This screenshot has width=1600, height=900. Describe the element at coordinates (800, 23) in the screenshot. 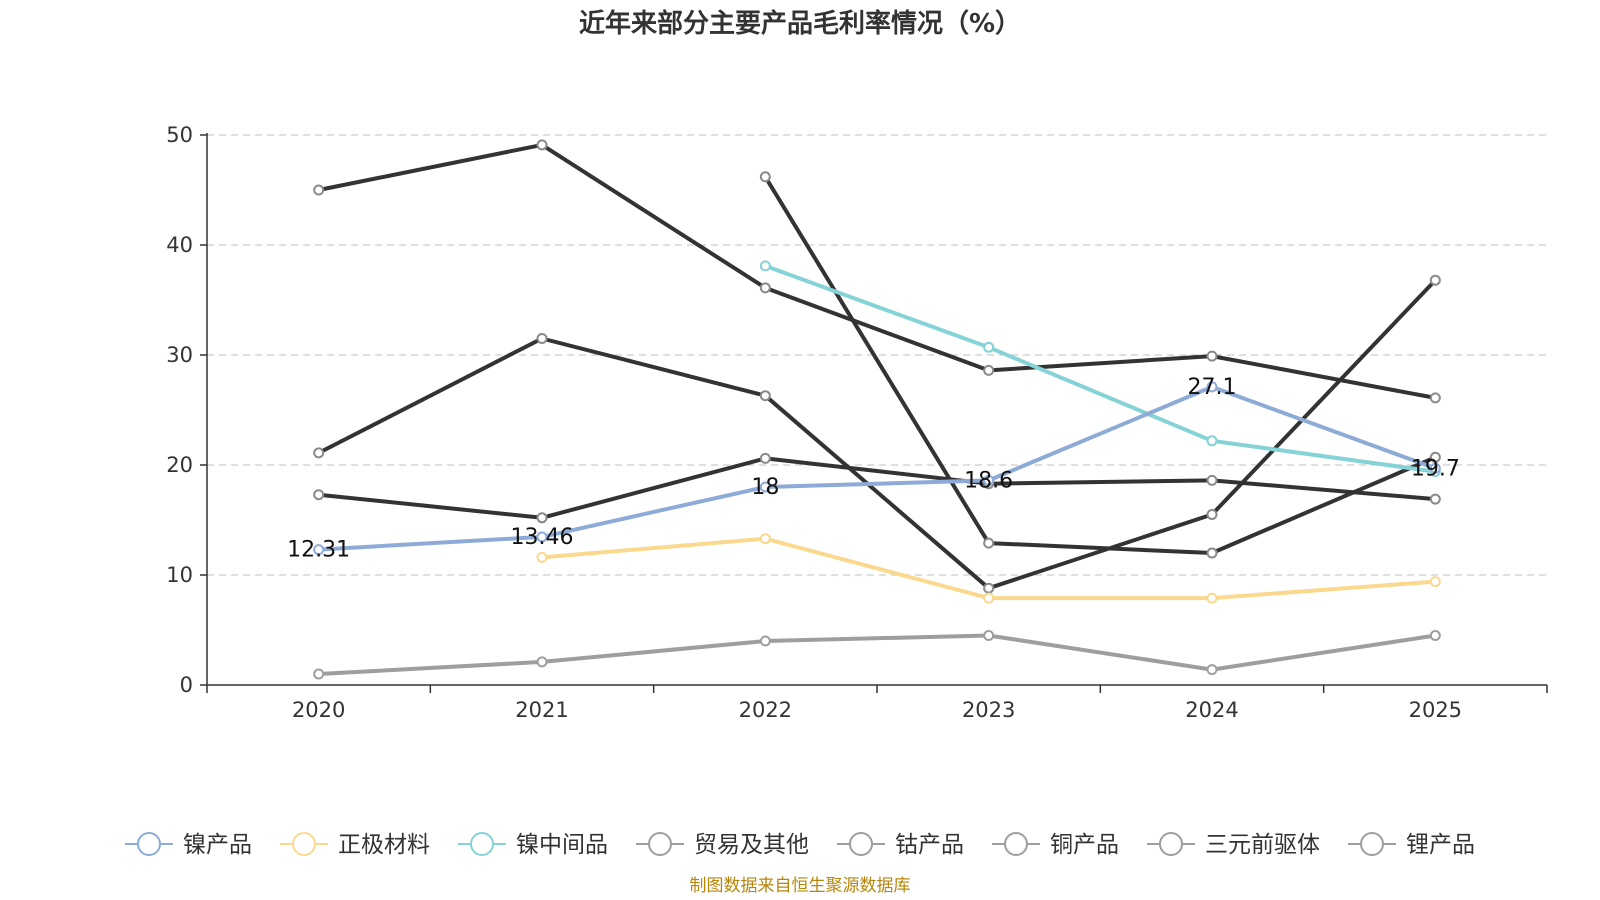

I see `chart-title: 近年来部分主要产品毛利率情况（%）` at that location.